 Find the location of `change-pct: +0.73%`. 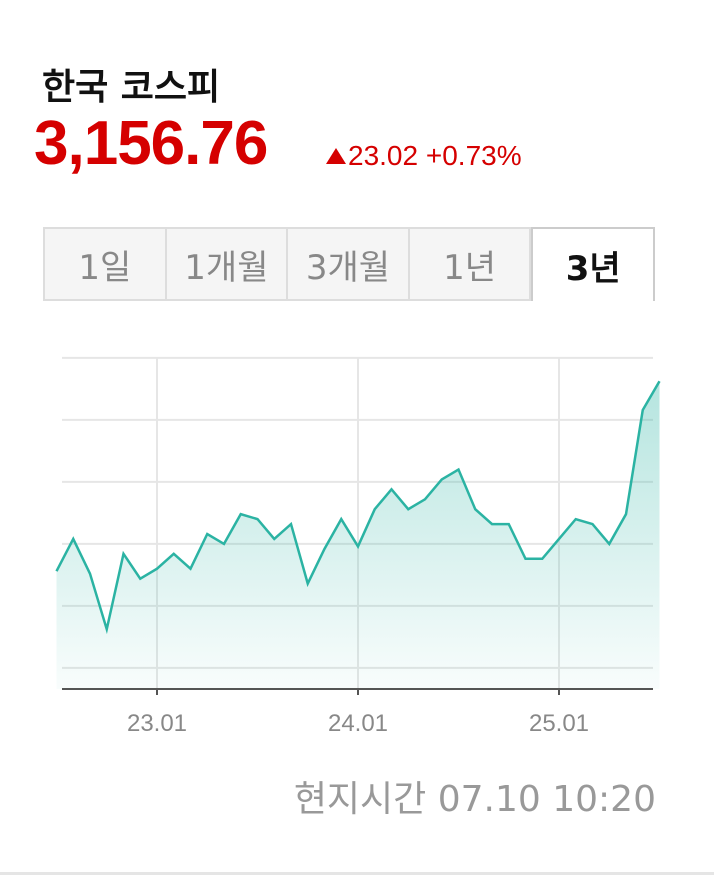

change-pct: +0.73% is located at coordinates (473, 155).